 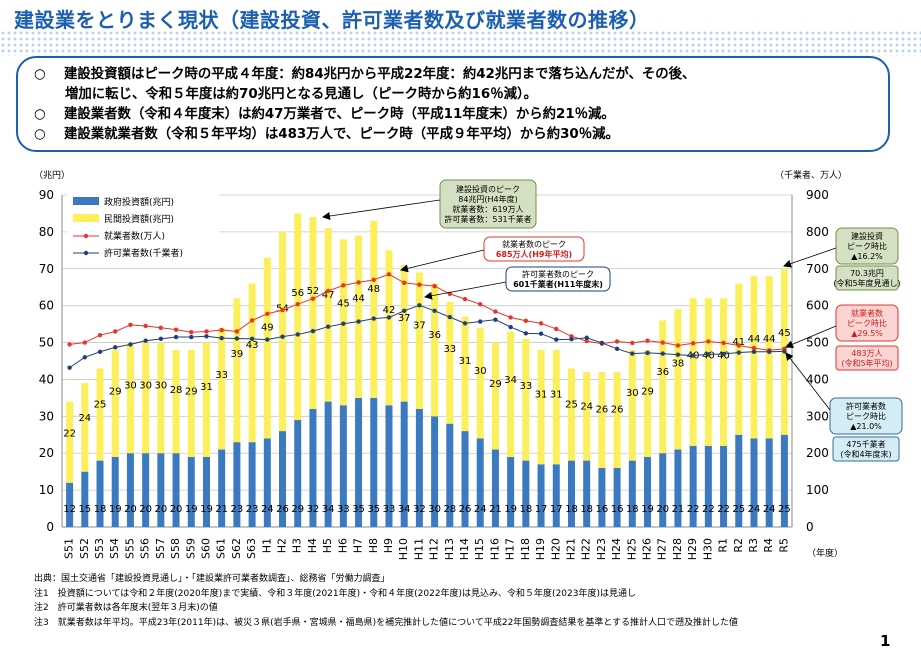 What do you see at coordinates (46, 306) in the screenshot?
I see `left-axis-tick-label: 60` at bounding box center [46, 306].